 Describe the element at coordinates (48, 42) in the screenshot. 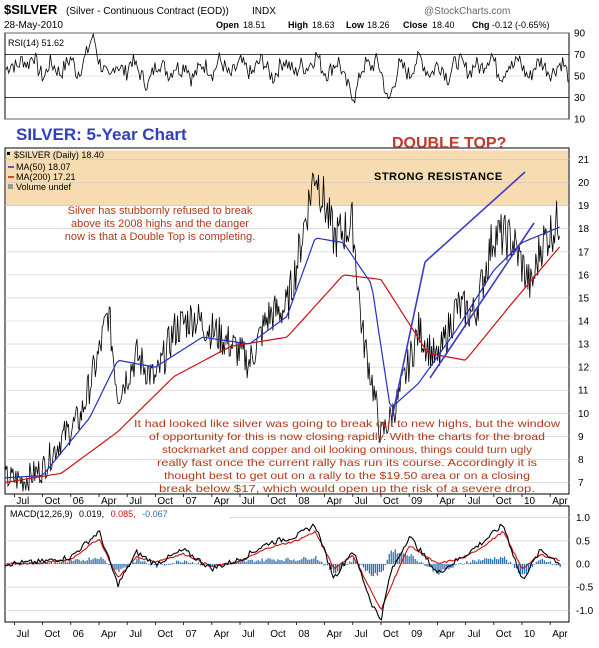

I see `rsi-label-bg` at that location.